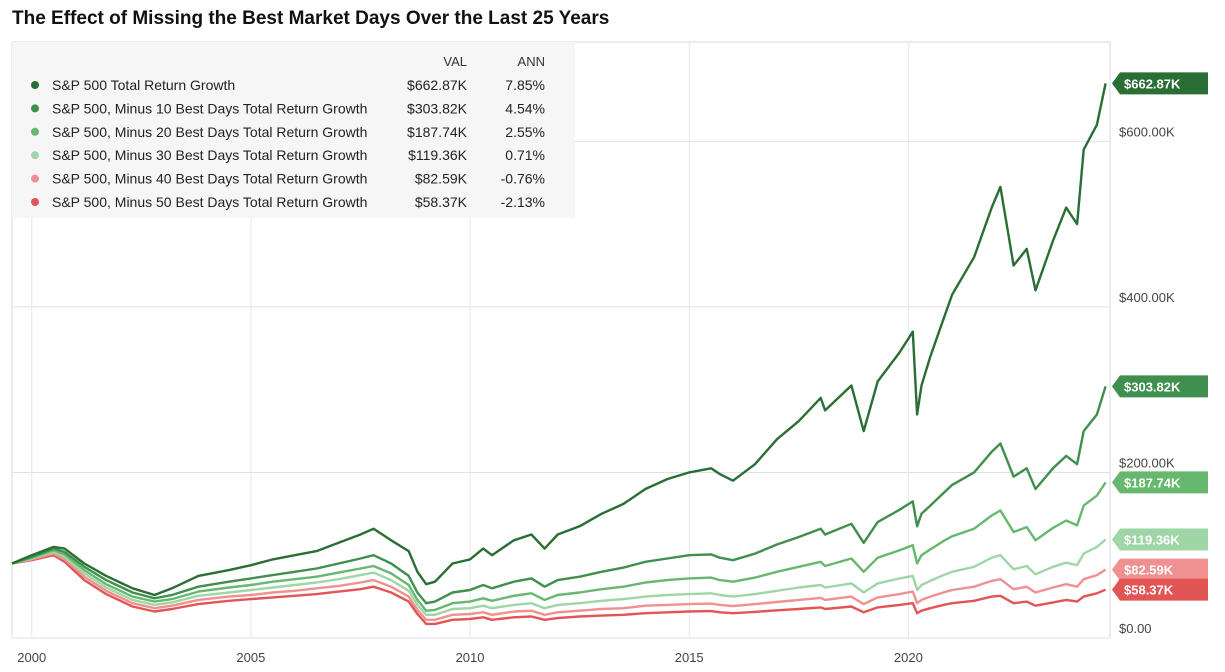 The width and height of the screenshot is (1225, 672). Describe the element at coordinates (1147, 131) in the screenshot. I see `y-tick-label: $600.00K` at that location.